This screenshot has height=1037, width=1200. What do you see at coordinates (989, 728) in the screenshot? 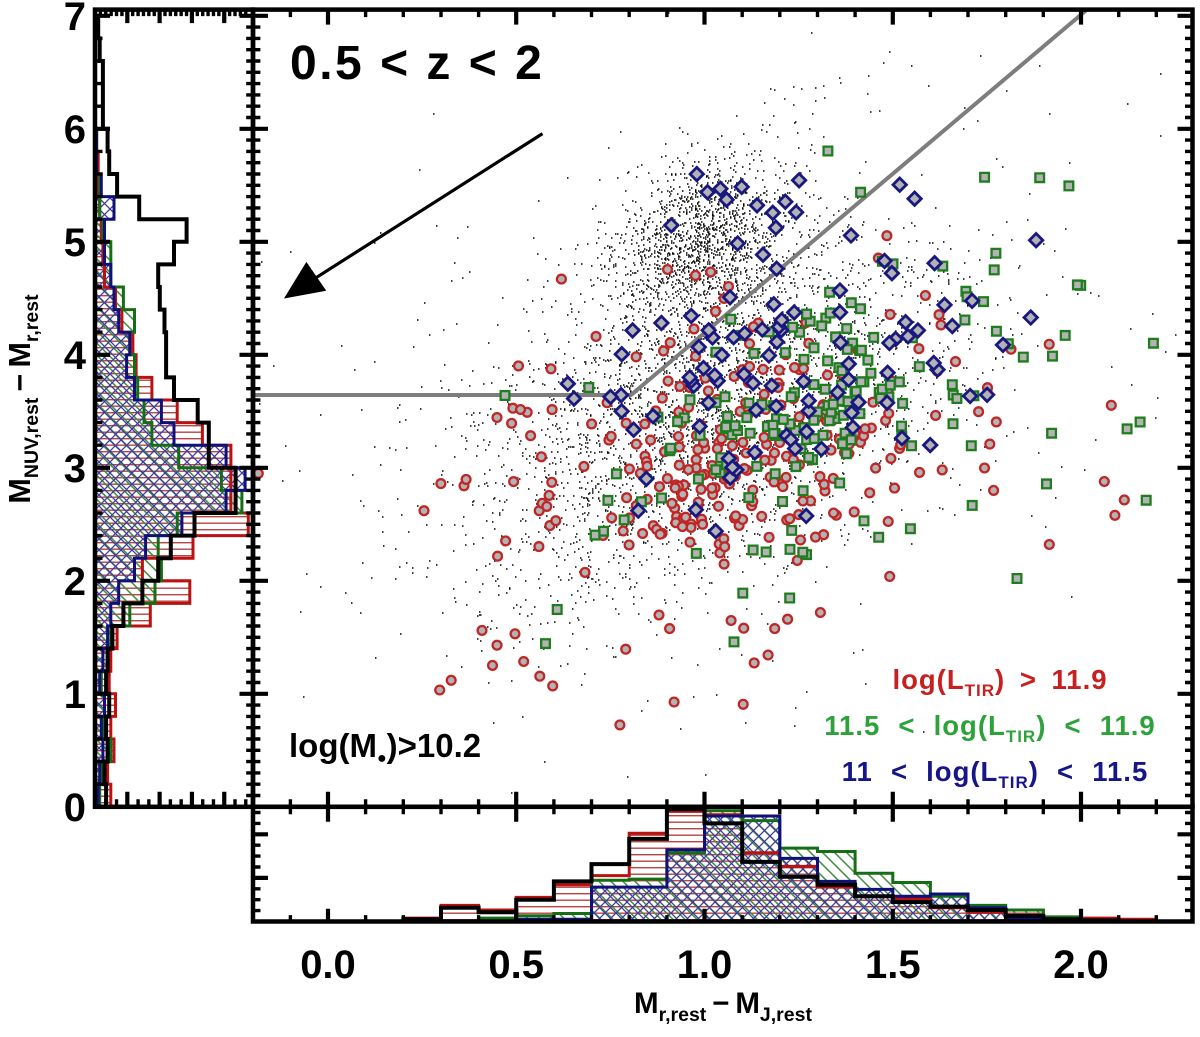
I see `svg-text: 11.5 < log(LTIR) < 11.9` at bounding box center [989, 728].